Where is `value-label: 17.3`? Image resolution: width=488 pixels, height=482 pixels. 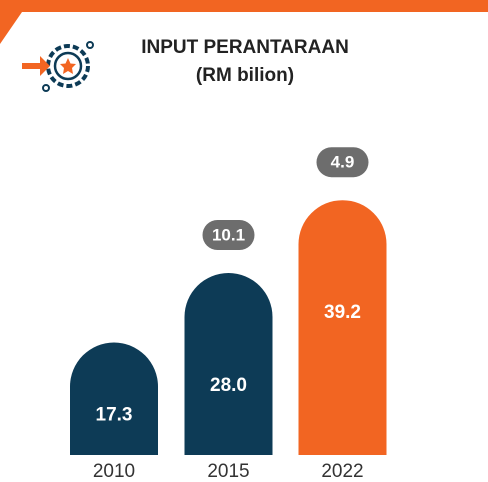
value-label: 17.3 is located at coordinates (114, 415).